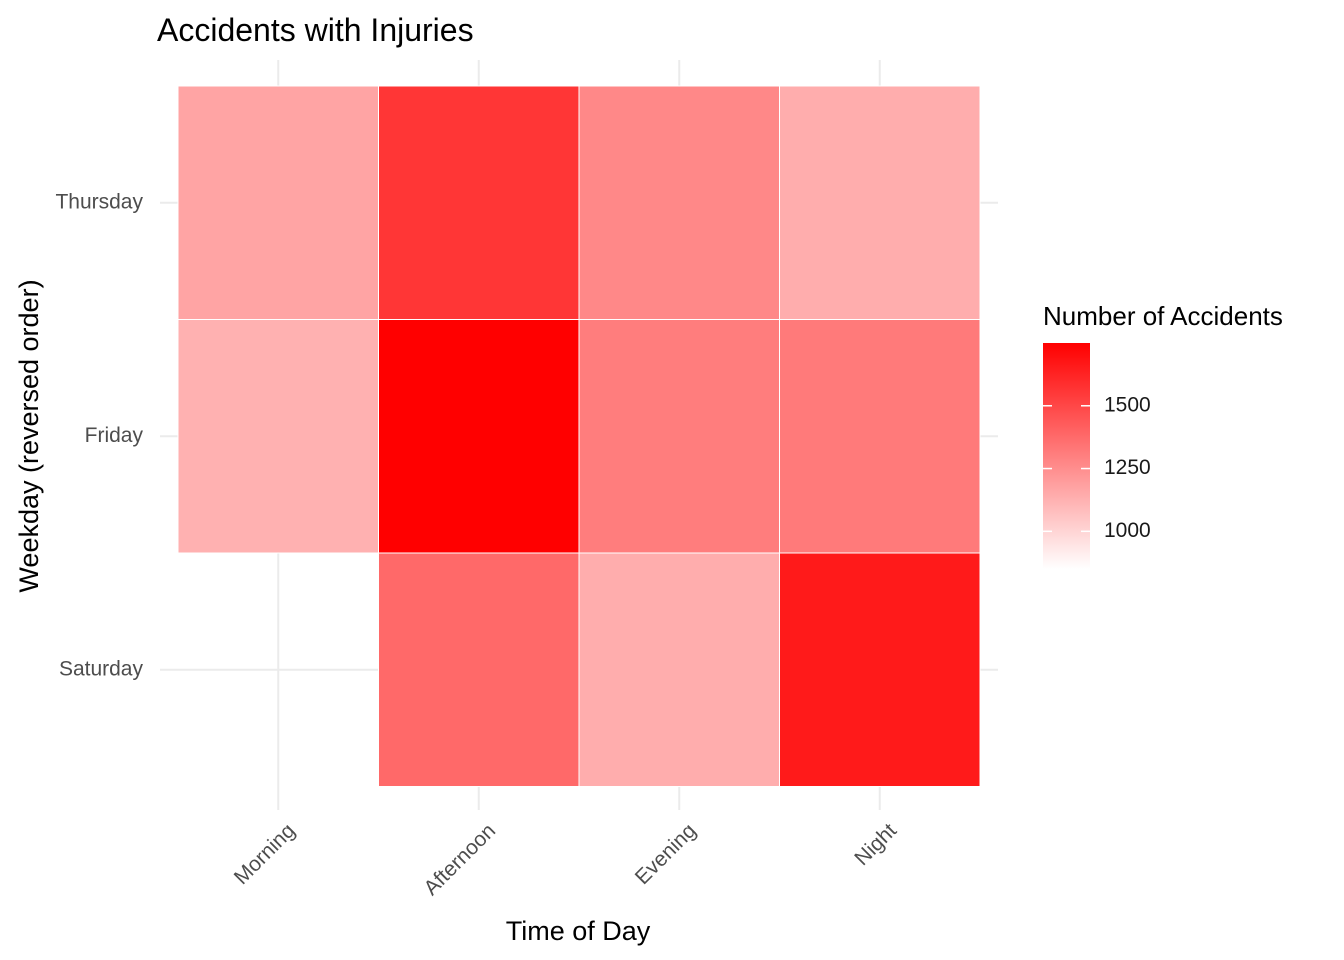 The width and height of the screenshot is (1344, 960). What do you see at coordinates (880, 202) in the screenshot?
I see `heatmap-cell-night-thursday` at bounding box center [880, 202].